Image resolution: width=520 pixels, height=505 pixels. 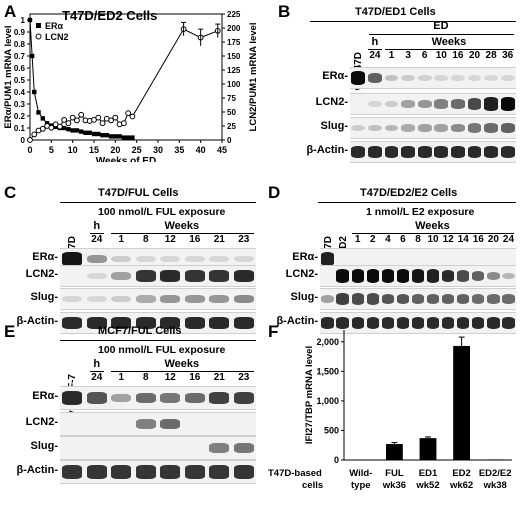 I want to click on y-right-tick-label: 0, so click(x=229, y=140).